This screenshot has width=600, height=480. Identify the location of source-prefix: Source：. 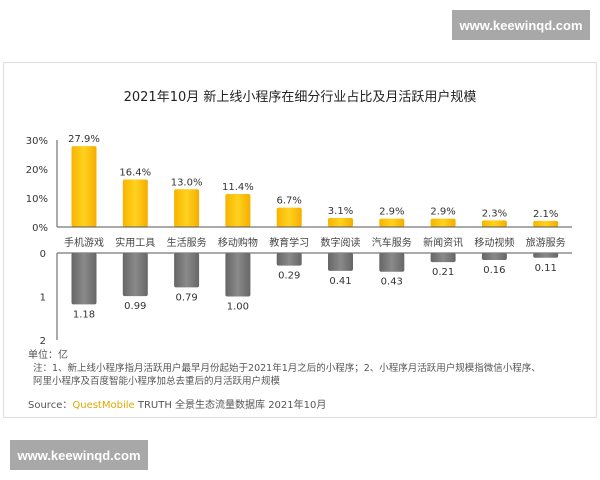
(50, 405).